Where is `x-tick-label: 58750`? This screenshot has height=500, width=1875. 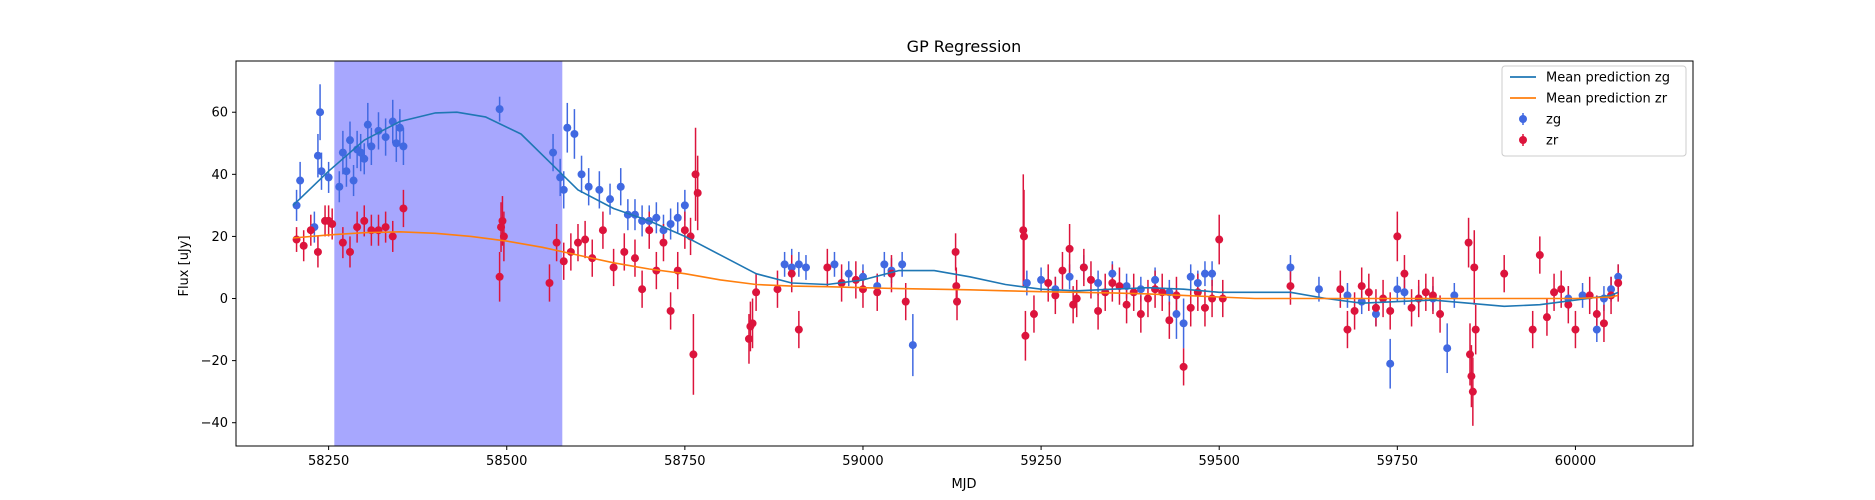 x-tick-label: 58750 is located at coordinates (684, 461).